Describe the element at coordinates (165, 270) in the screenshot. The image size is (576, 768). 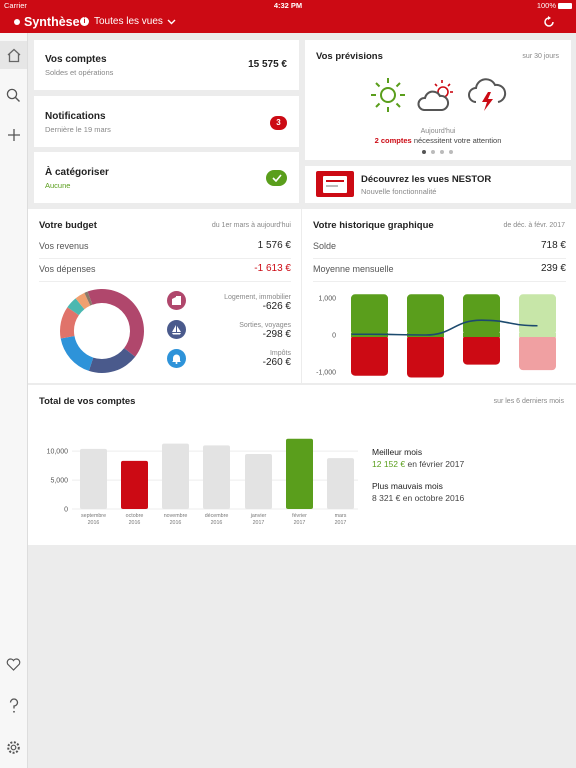
I see `expenses-row: Vos dépenses -1 613 €` at that location.